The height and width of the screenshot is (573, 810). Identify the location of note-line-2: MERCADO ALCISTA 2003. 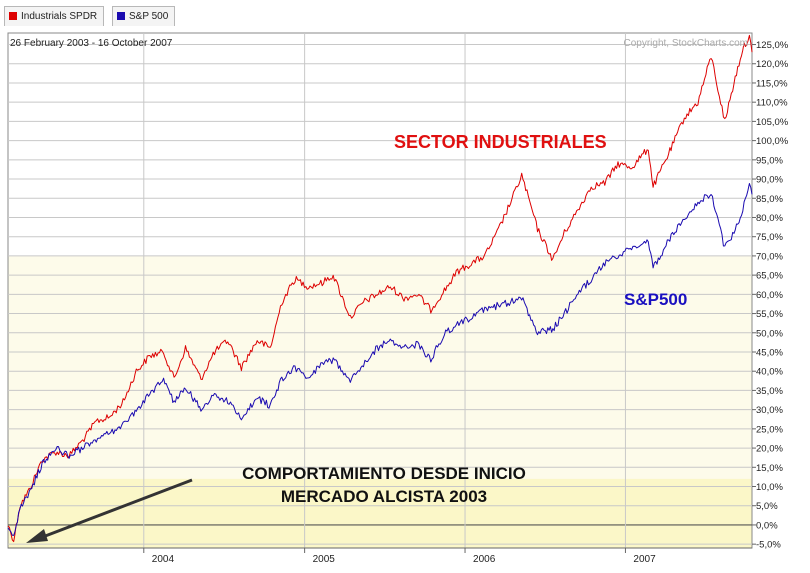
(384, 496).